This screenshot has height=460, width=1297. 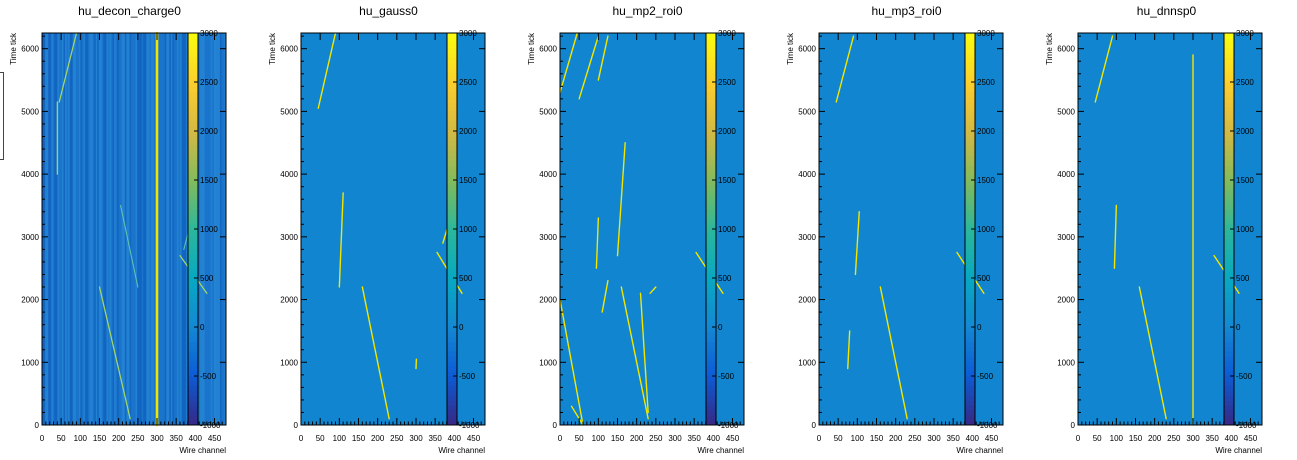 What do you see at coordinates (647, 11) in the screenshot?
I see `panel-title: hu_mp2_roi0` at bounding box center [647, 11].